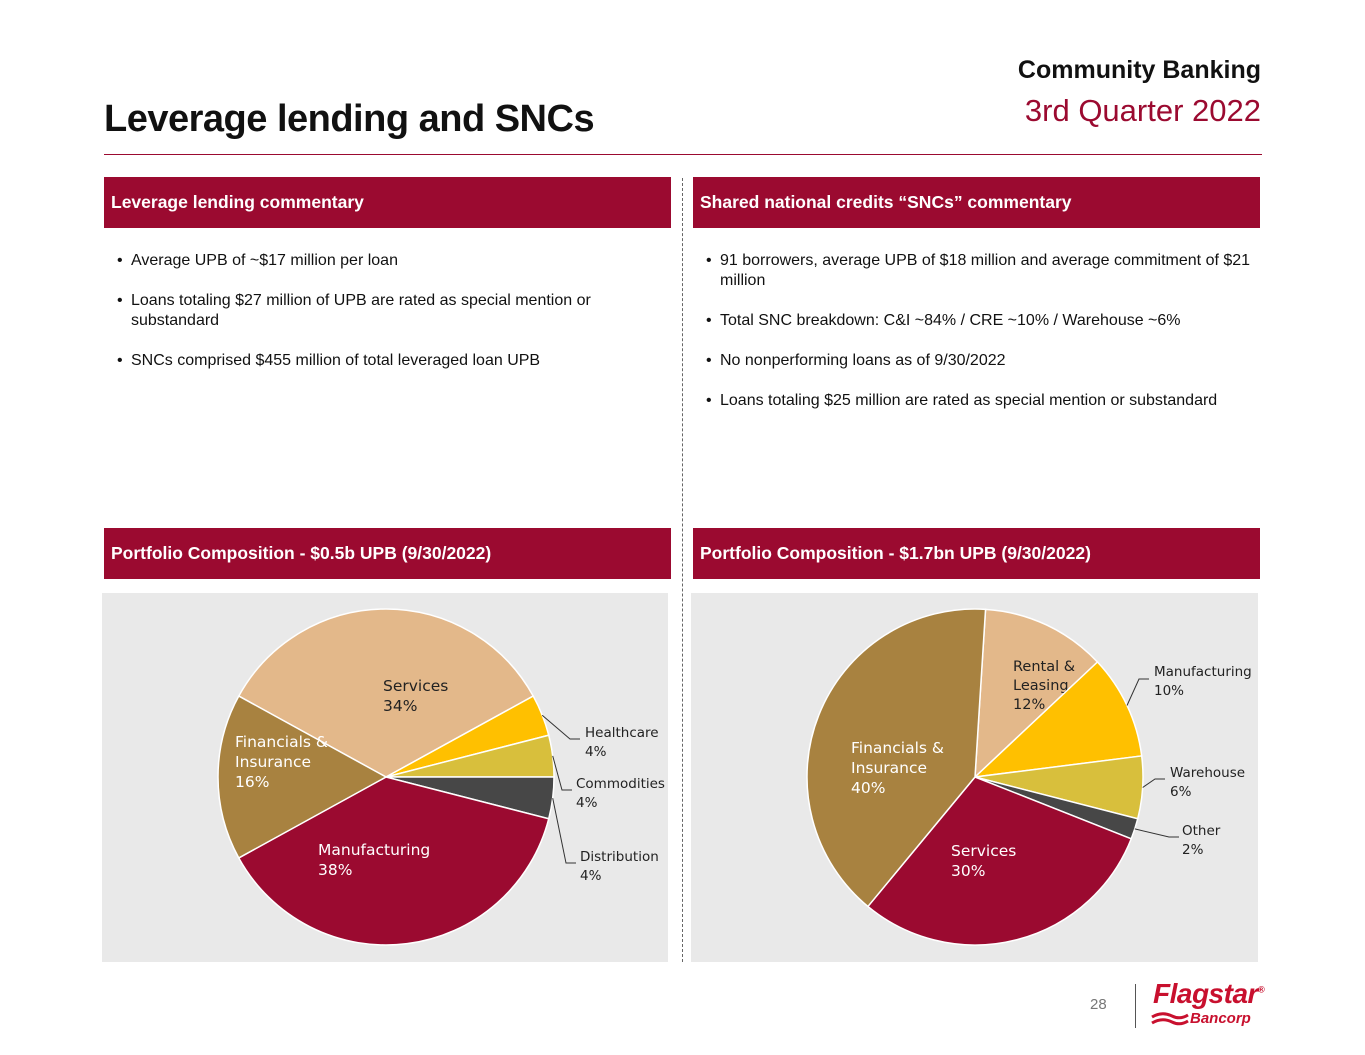  I want to click on left-leader-healthcare, so click(560, 727).